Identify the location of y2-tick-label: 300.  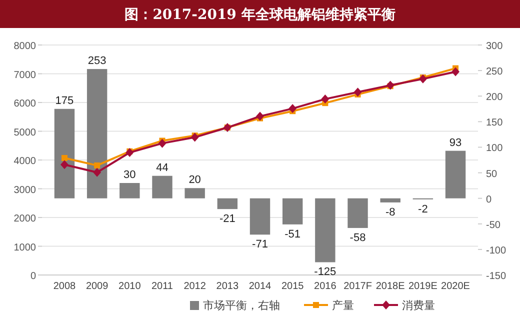
(495, 46).